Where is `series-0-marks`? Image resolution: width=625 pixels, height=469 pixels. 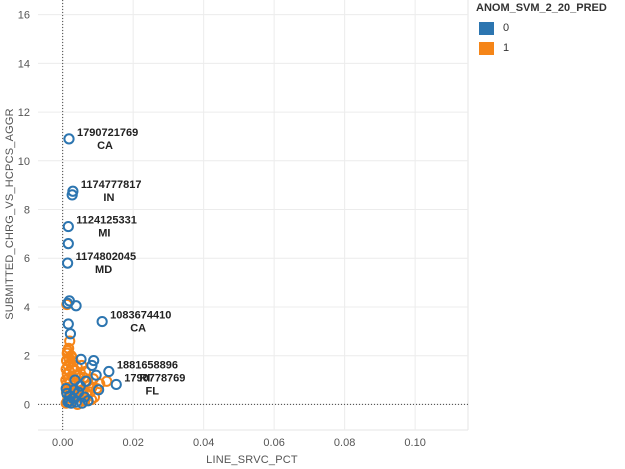 series-0-marks is located at coordinates (91, 271).